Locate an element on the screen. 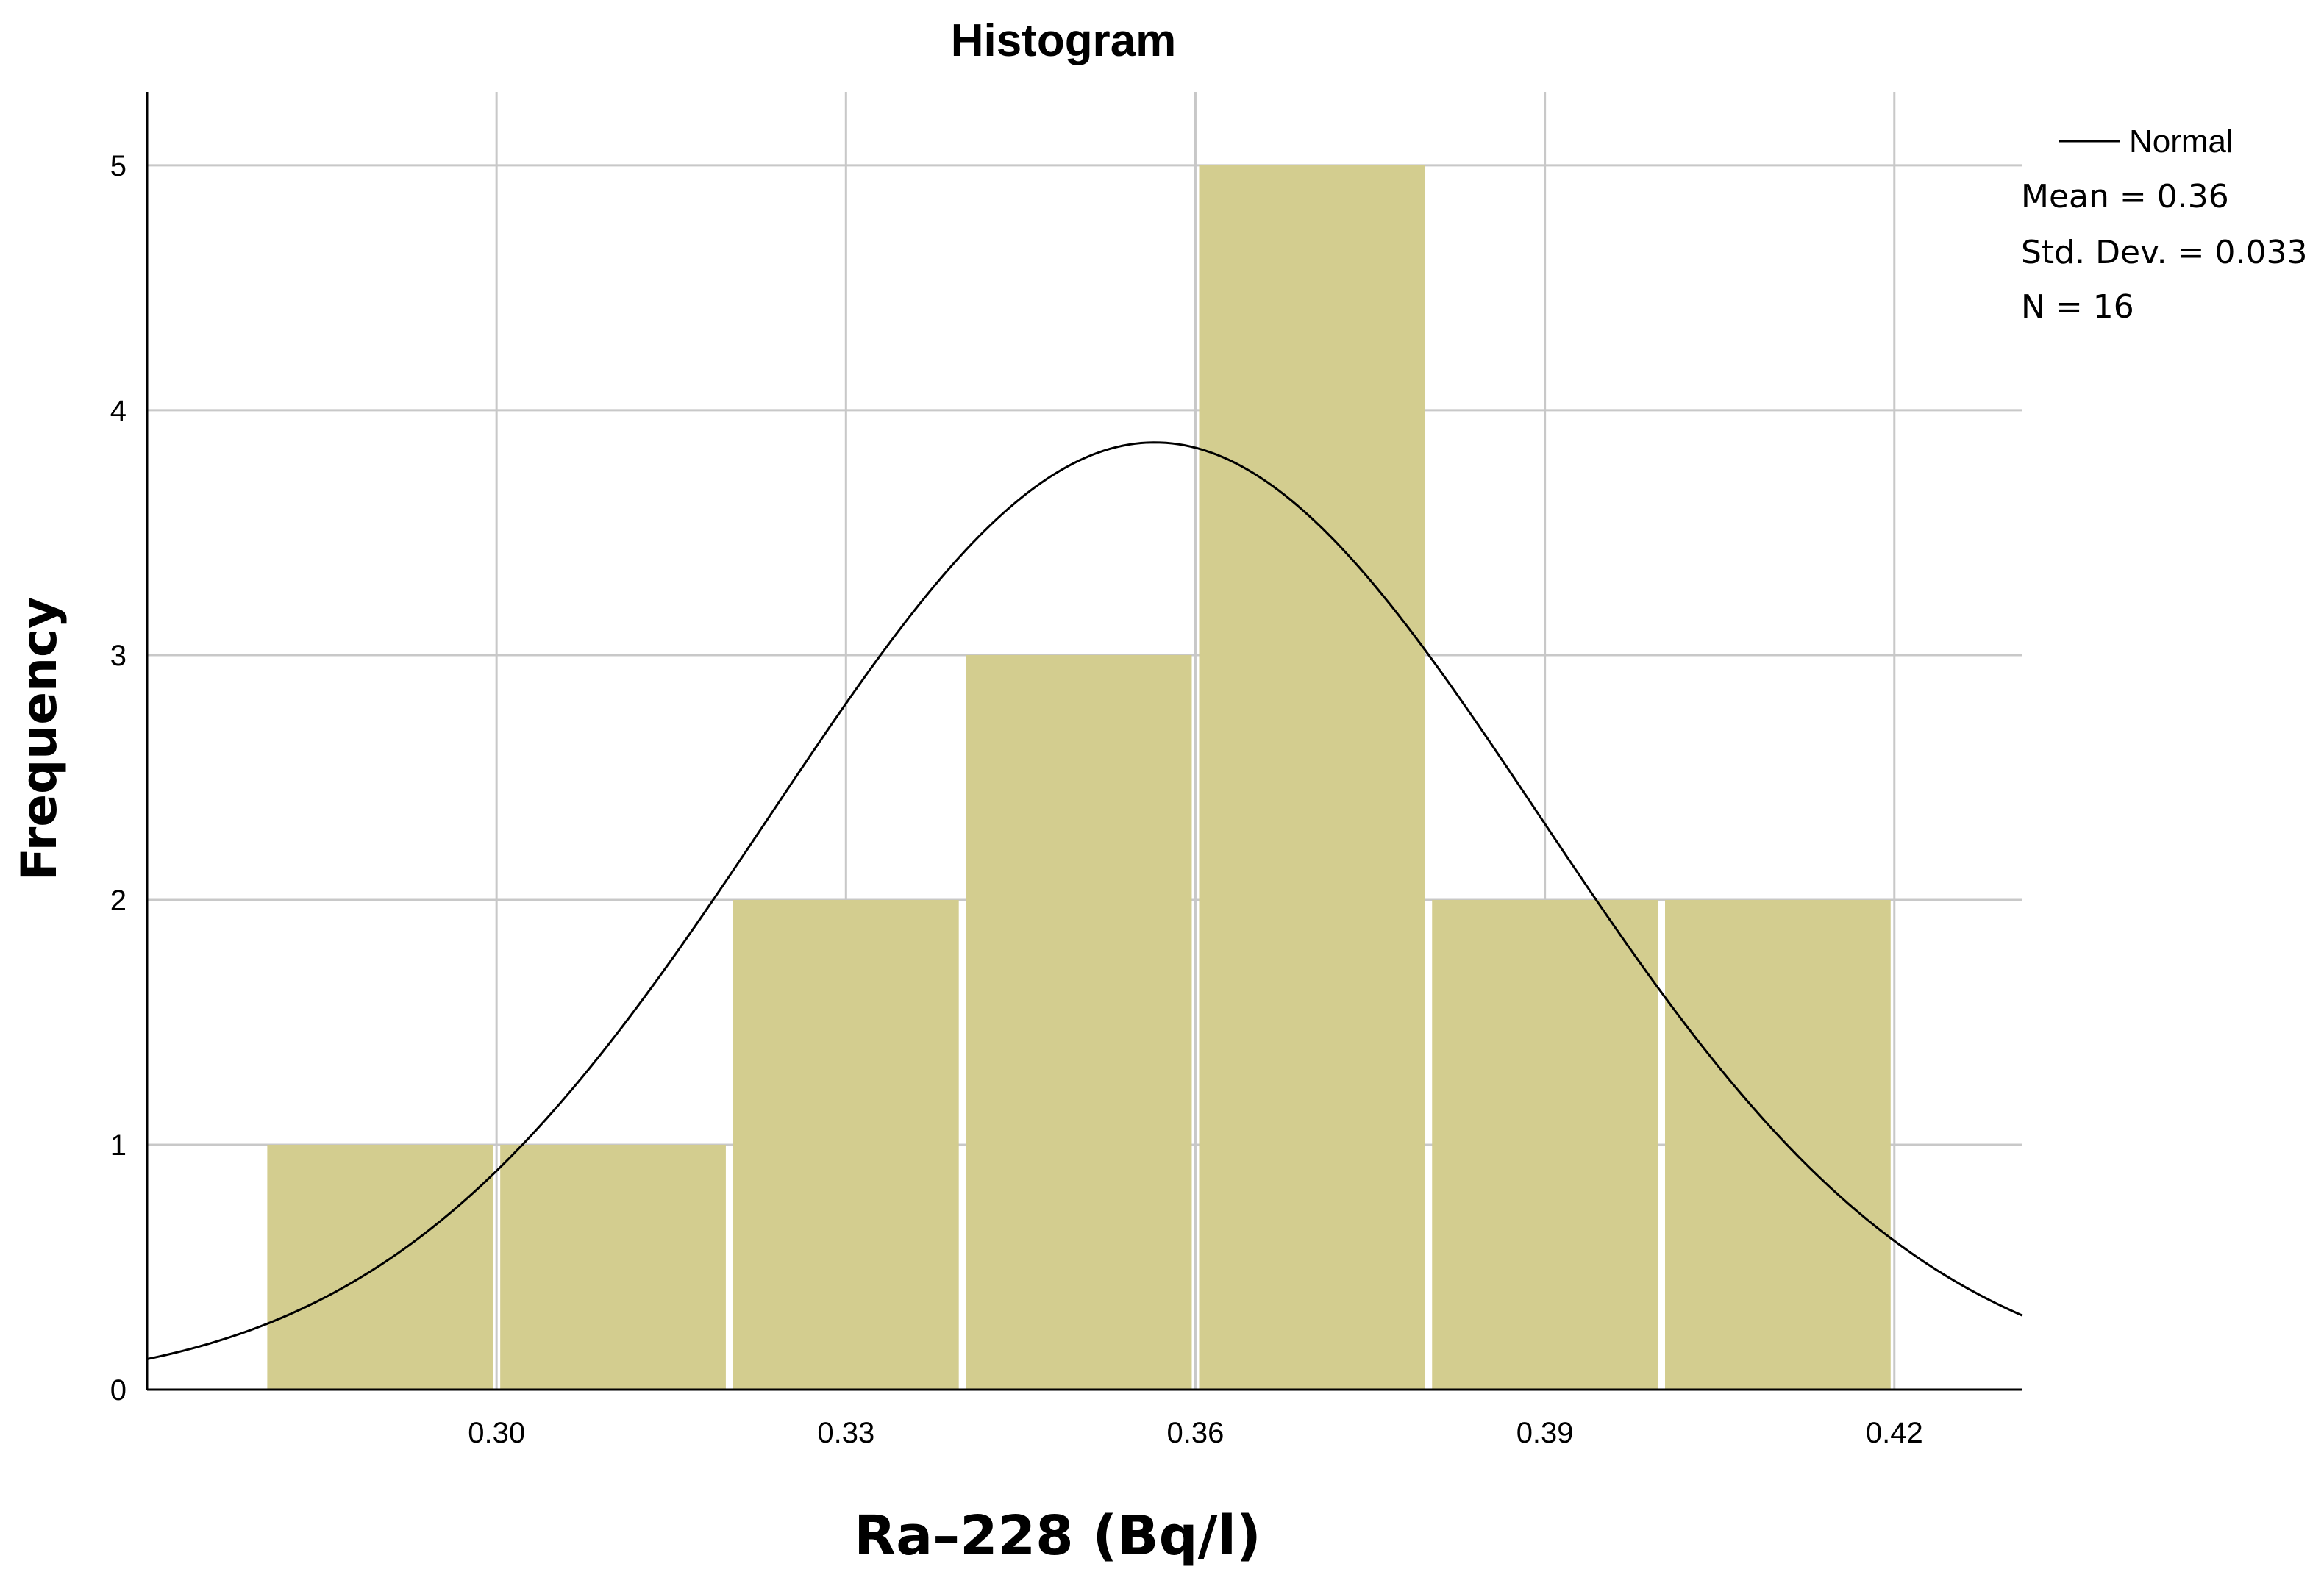 The height and width of the screenshot is (1583, 2324). chart-title: Histogram is located at coordinates (1064, 40).